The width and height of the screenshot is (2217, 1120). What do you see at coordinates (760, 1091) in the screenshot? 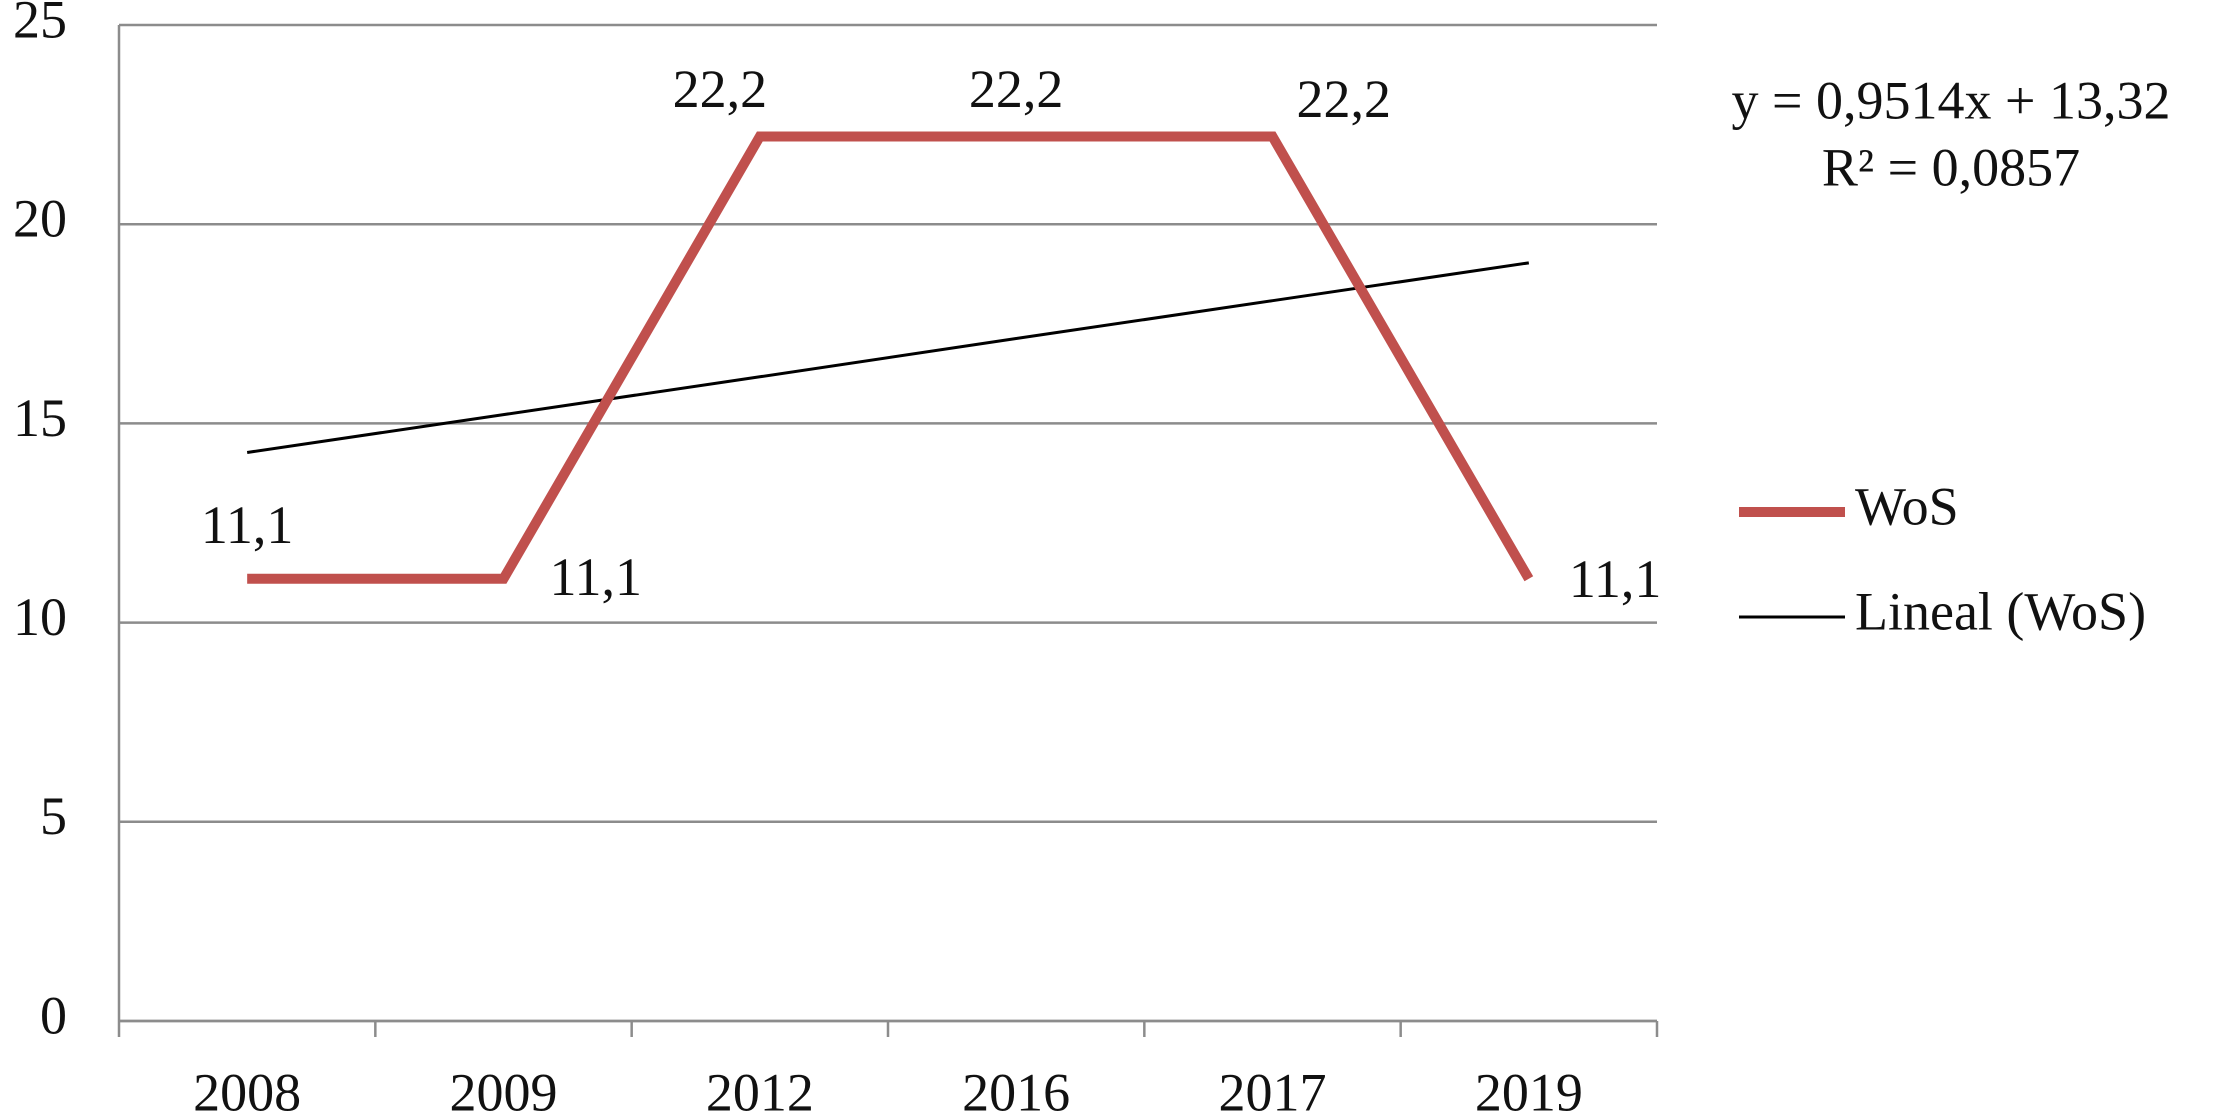
I see `x-tick-label: 2012` at bounding box center [760, 1091].